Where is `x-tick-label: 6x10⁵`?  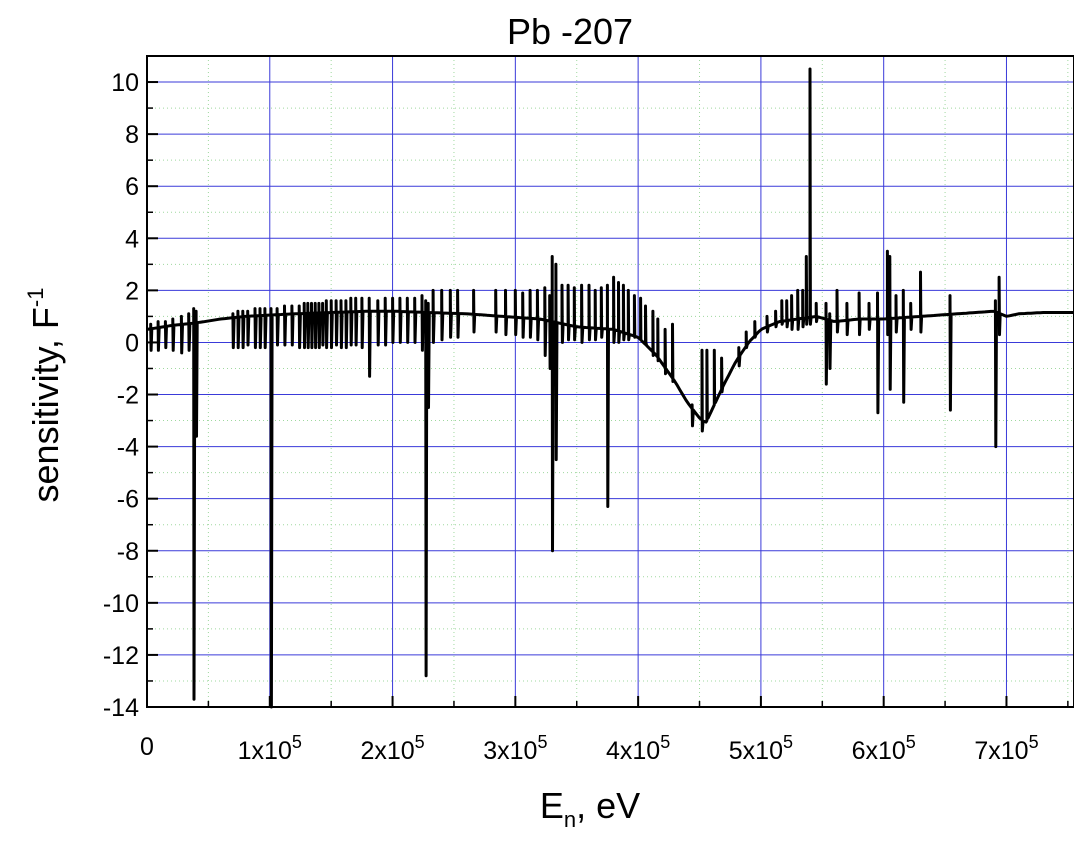 x-tick-label: 6x10⁵ is located at coordinates (884, 748).